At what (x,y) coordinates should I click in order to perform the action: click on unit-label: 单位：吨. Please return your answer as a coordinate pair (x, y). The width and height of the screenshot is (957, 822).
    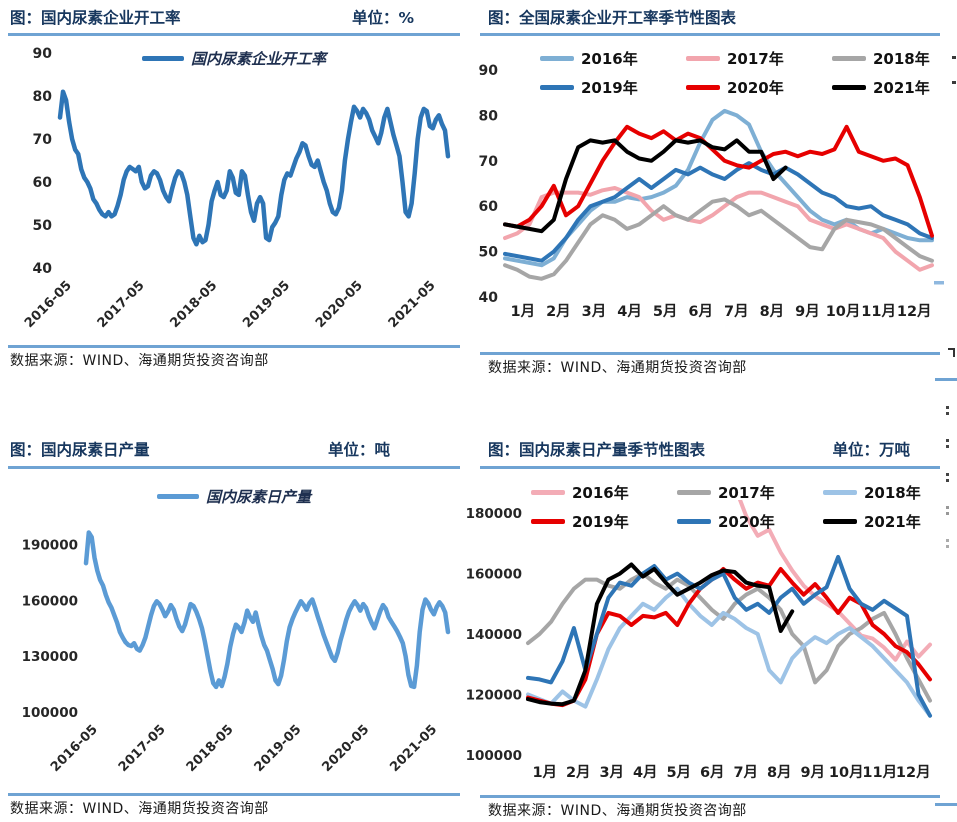
    Looking at the image, I should click on (358, 450).